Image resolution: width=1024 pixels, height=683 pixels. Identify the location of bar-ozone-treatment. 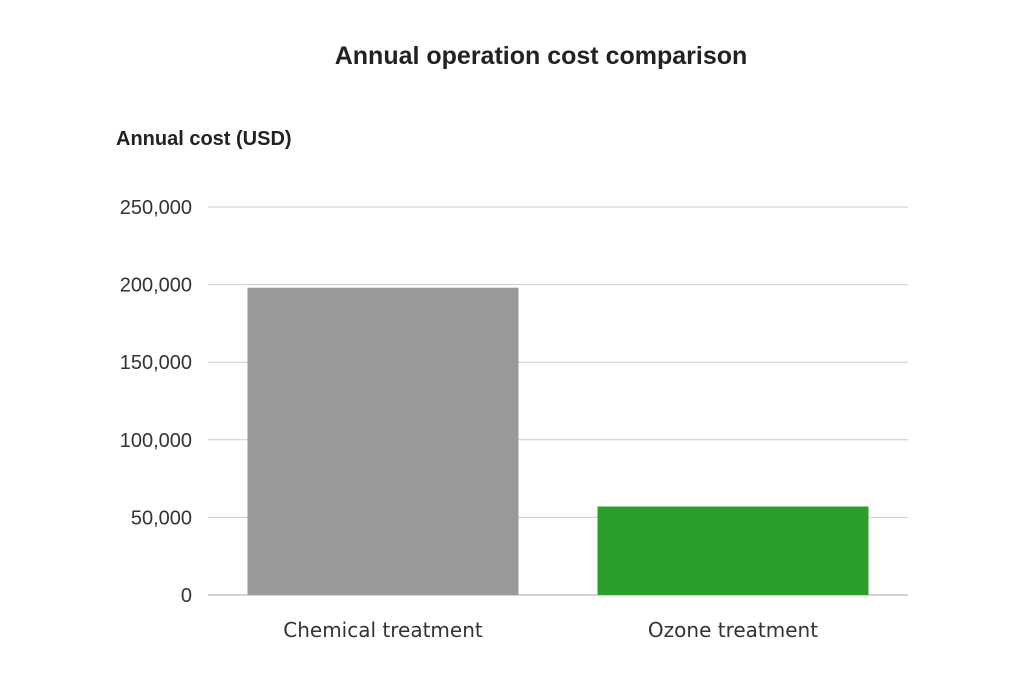
(733, 550).